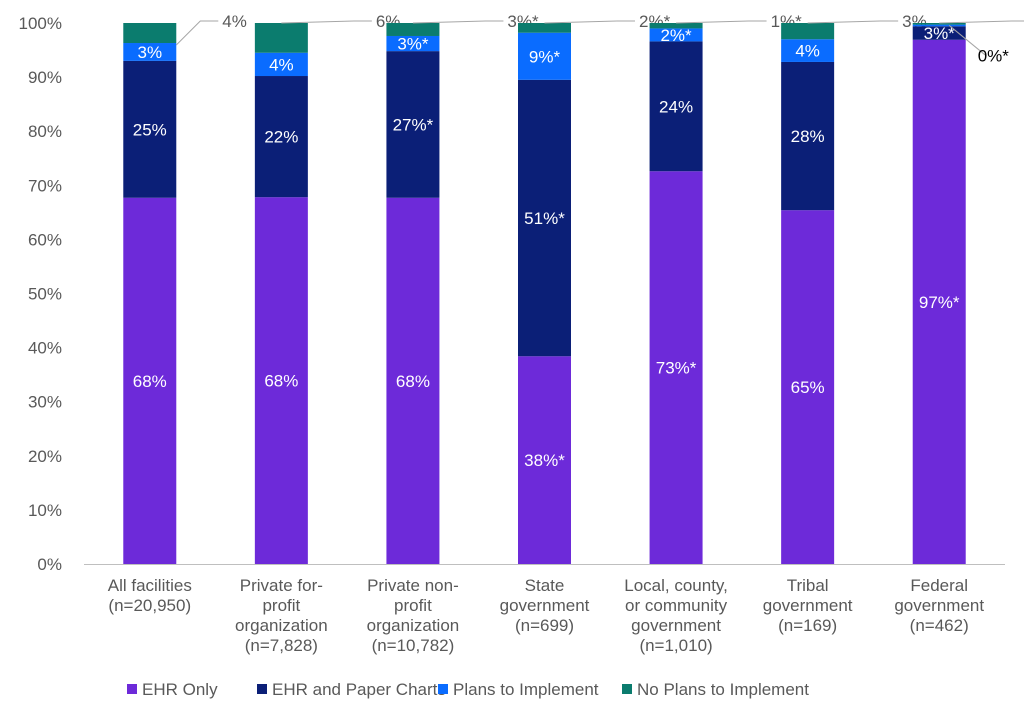  Describe the element at coordinates (359, 689) in the screenshot. I see `legend-label: EHR and Paper Charts` at that location.